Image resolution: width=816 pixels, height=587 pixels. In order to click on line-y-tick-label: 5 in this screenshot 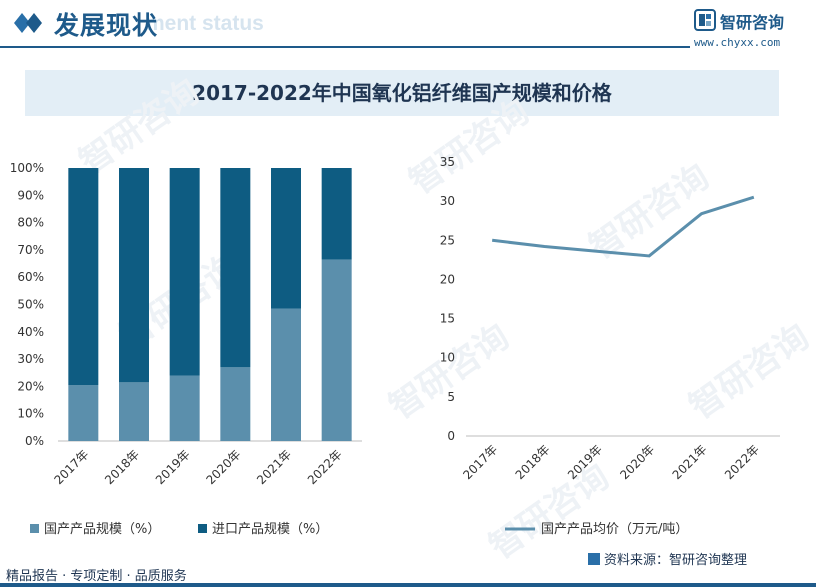, I will do `click(451, 397)`.